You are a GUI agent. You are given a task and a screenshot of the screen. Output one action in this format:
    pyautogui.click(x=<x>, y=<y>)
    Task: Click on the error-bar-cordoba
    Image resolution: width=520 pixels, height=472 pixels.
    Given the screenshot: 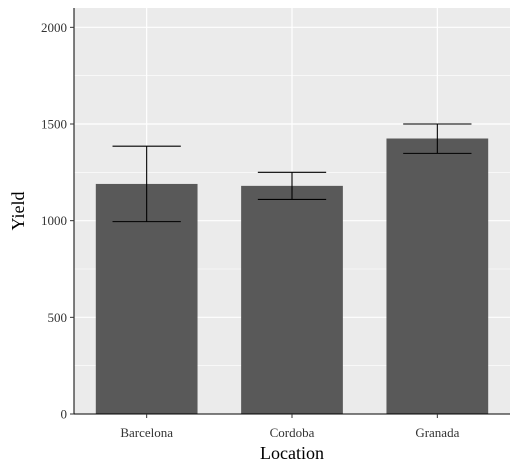 What is the action you would take?
    pyautogui.click(x=292, y=185)
    